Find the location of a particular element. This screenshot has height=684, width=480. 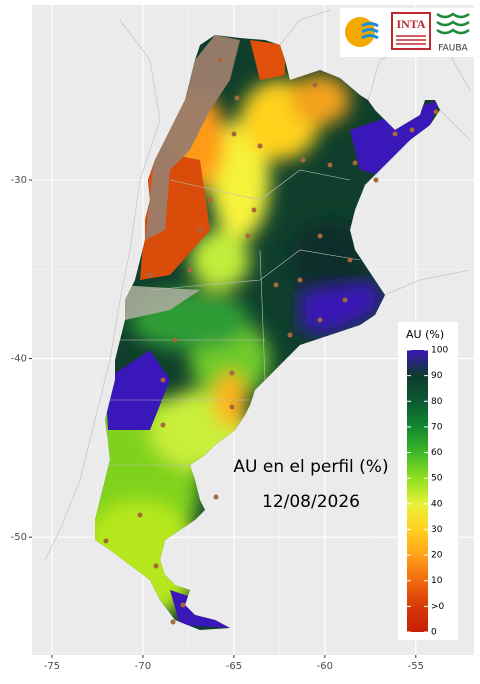

x-tick-label: -75 is located at coordinates (52, 666).